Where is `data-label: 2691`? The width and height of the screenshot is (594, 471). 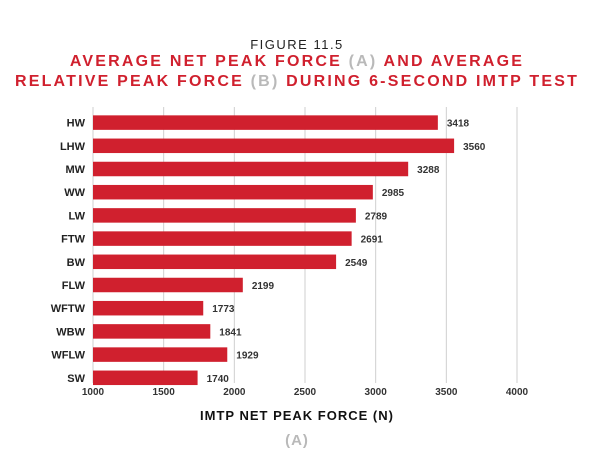
data-label: 2691 is located at coordinates (372, 240).